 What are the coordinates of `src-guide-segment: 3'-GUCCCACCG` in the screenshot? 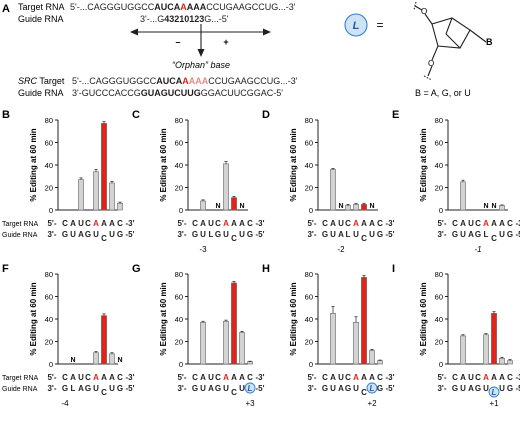 It's located at (106, 93).